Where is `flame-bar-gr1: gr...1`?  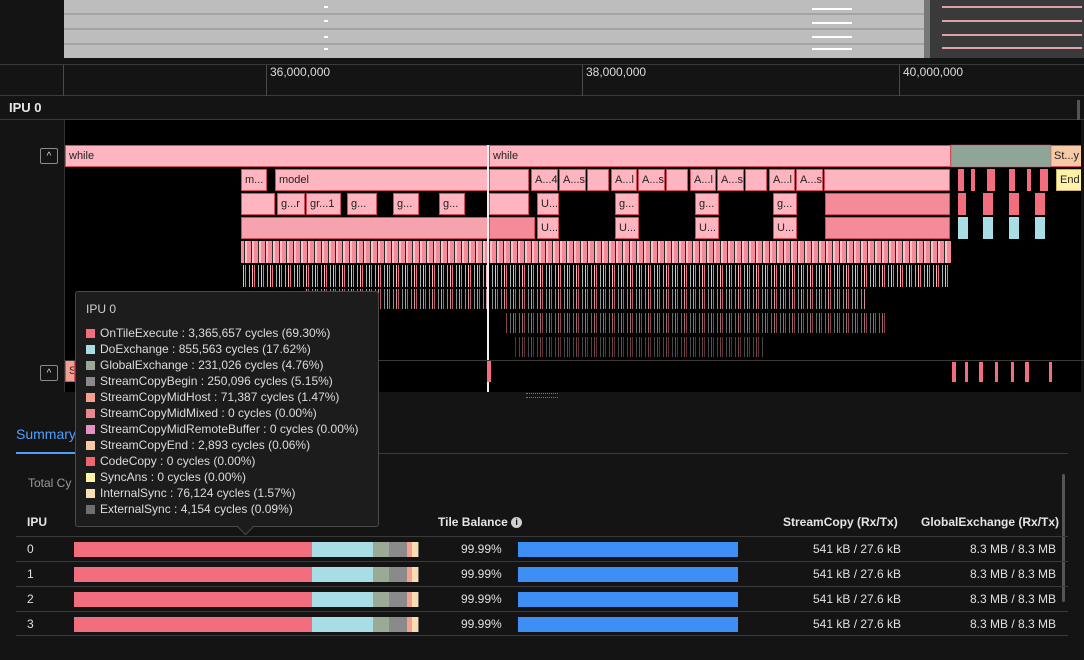
flame-bar-gr1: gr...1 is located at coordinates (323, 204).